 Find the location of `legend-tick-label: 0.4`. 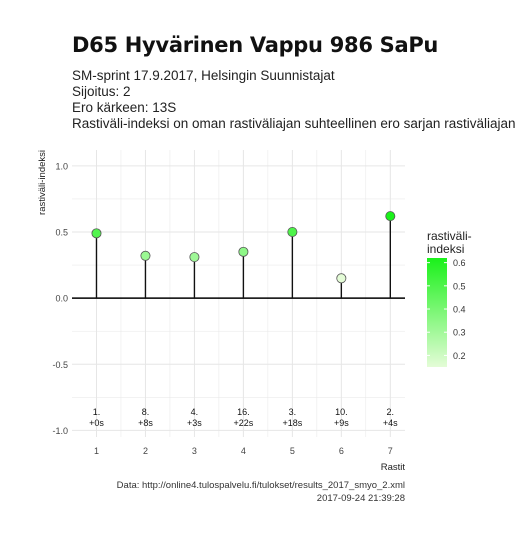

legend-tick-label: 0.4 is located at coordinates (459, 310).